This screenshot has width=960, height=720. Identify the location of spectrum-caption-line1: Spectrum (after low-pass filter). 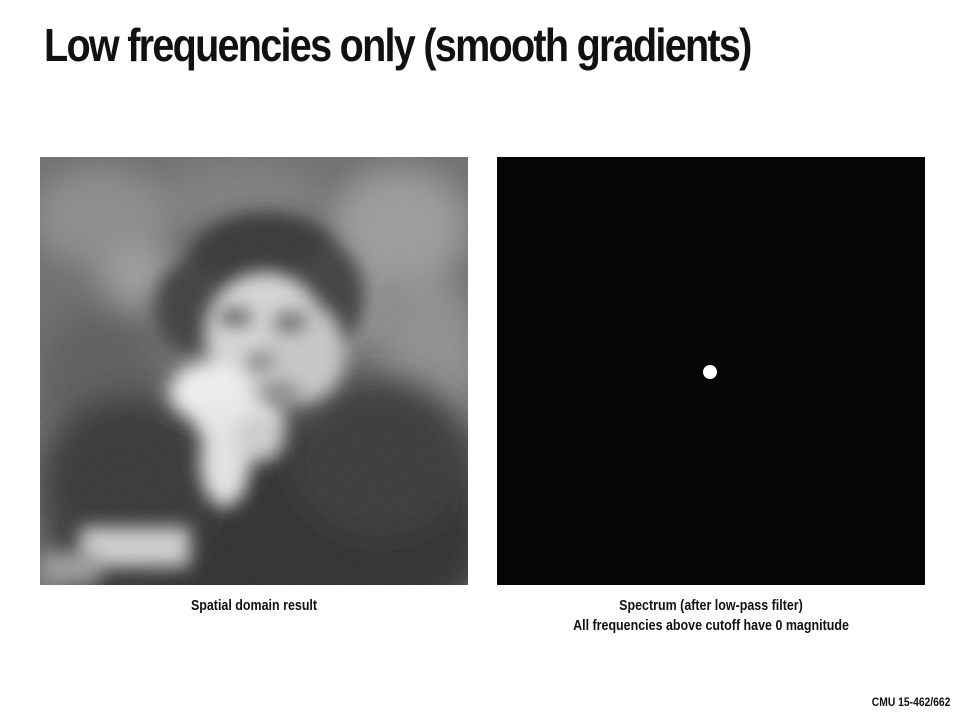
(711, 606).